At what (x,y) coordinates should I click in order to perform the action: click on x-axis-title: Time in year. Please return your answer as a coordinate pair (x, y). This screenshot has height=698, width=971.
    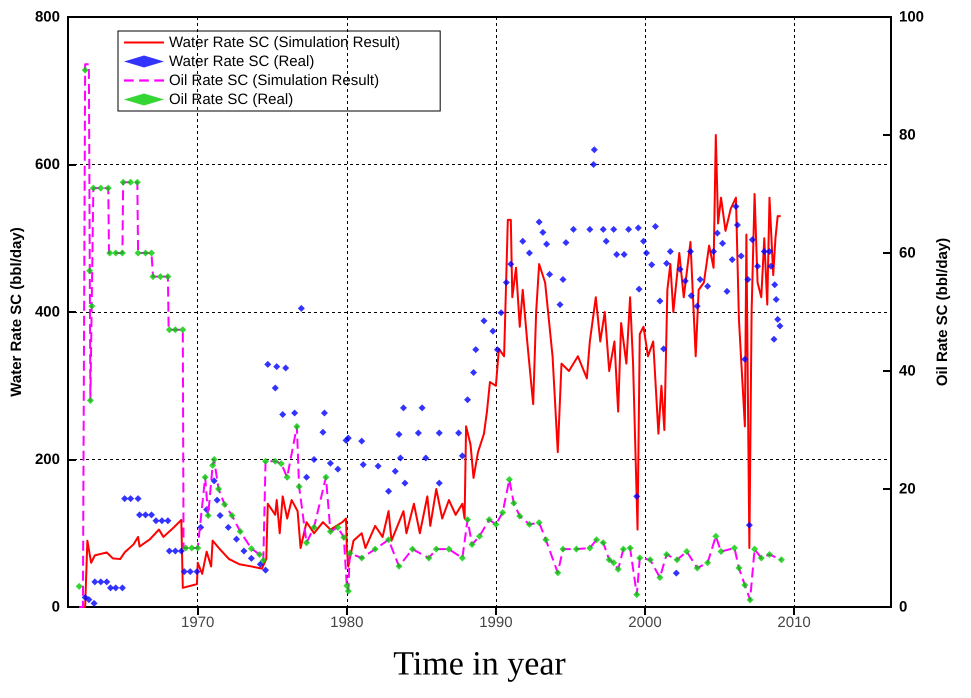
    Looking at the image, I should click on (479, 664).